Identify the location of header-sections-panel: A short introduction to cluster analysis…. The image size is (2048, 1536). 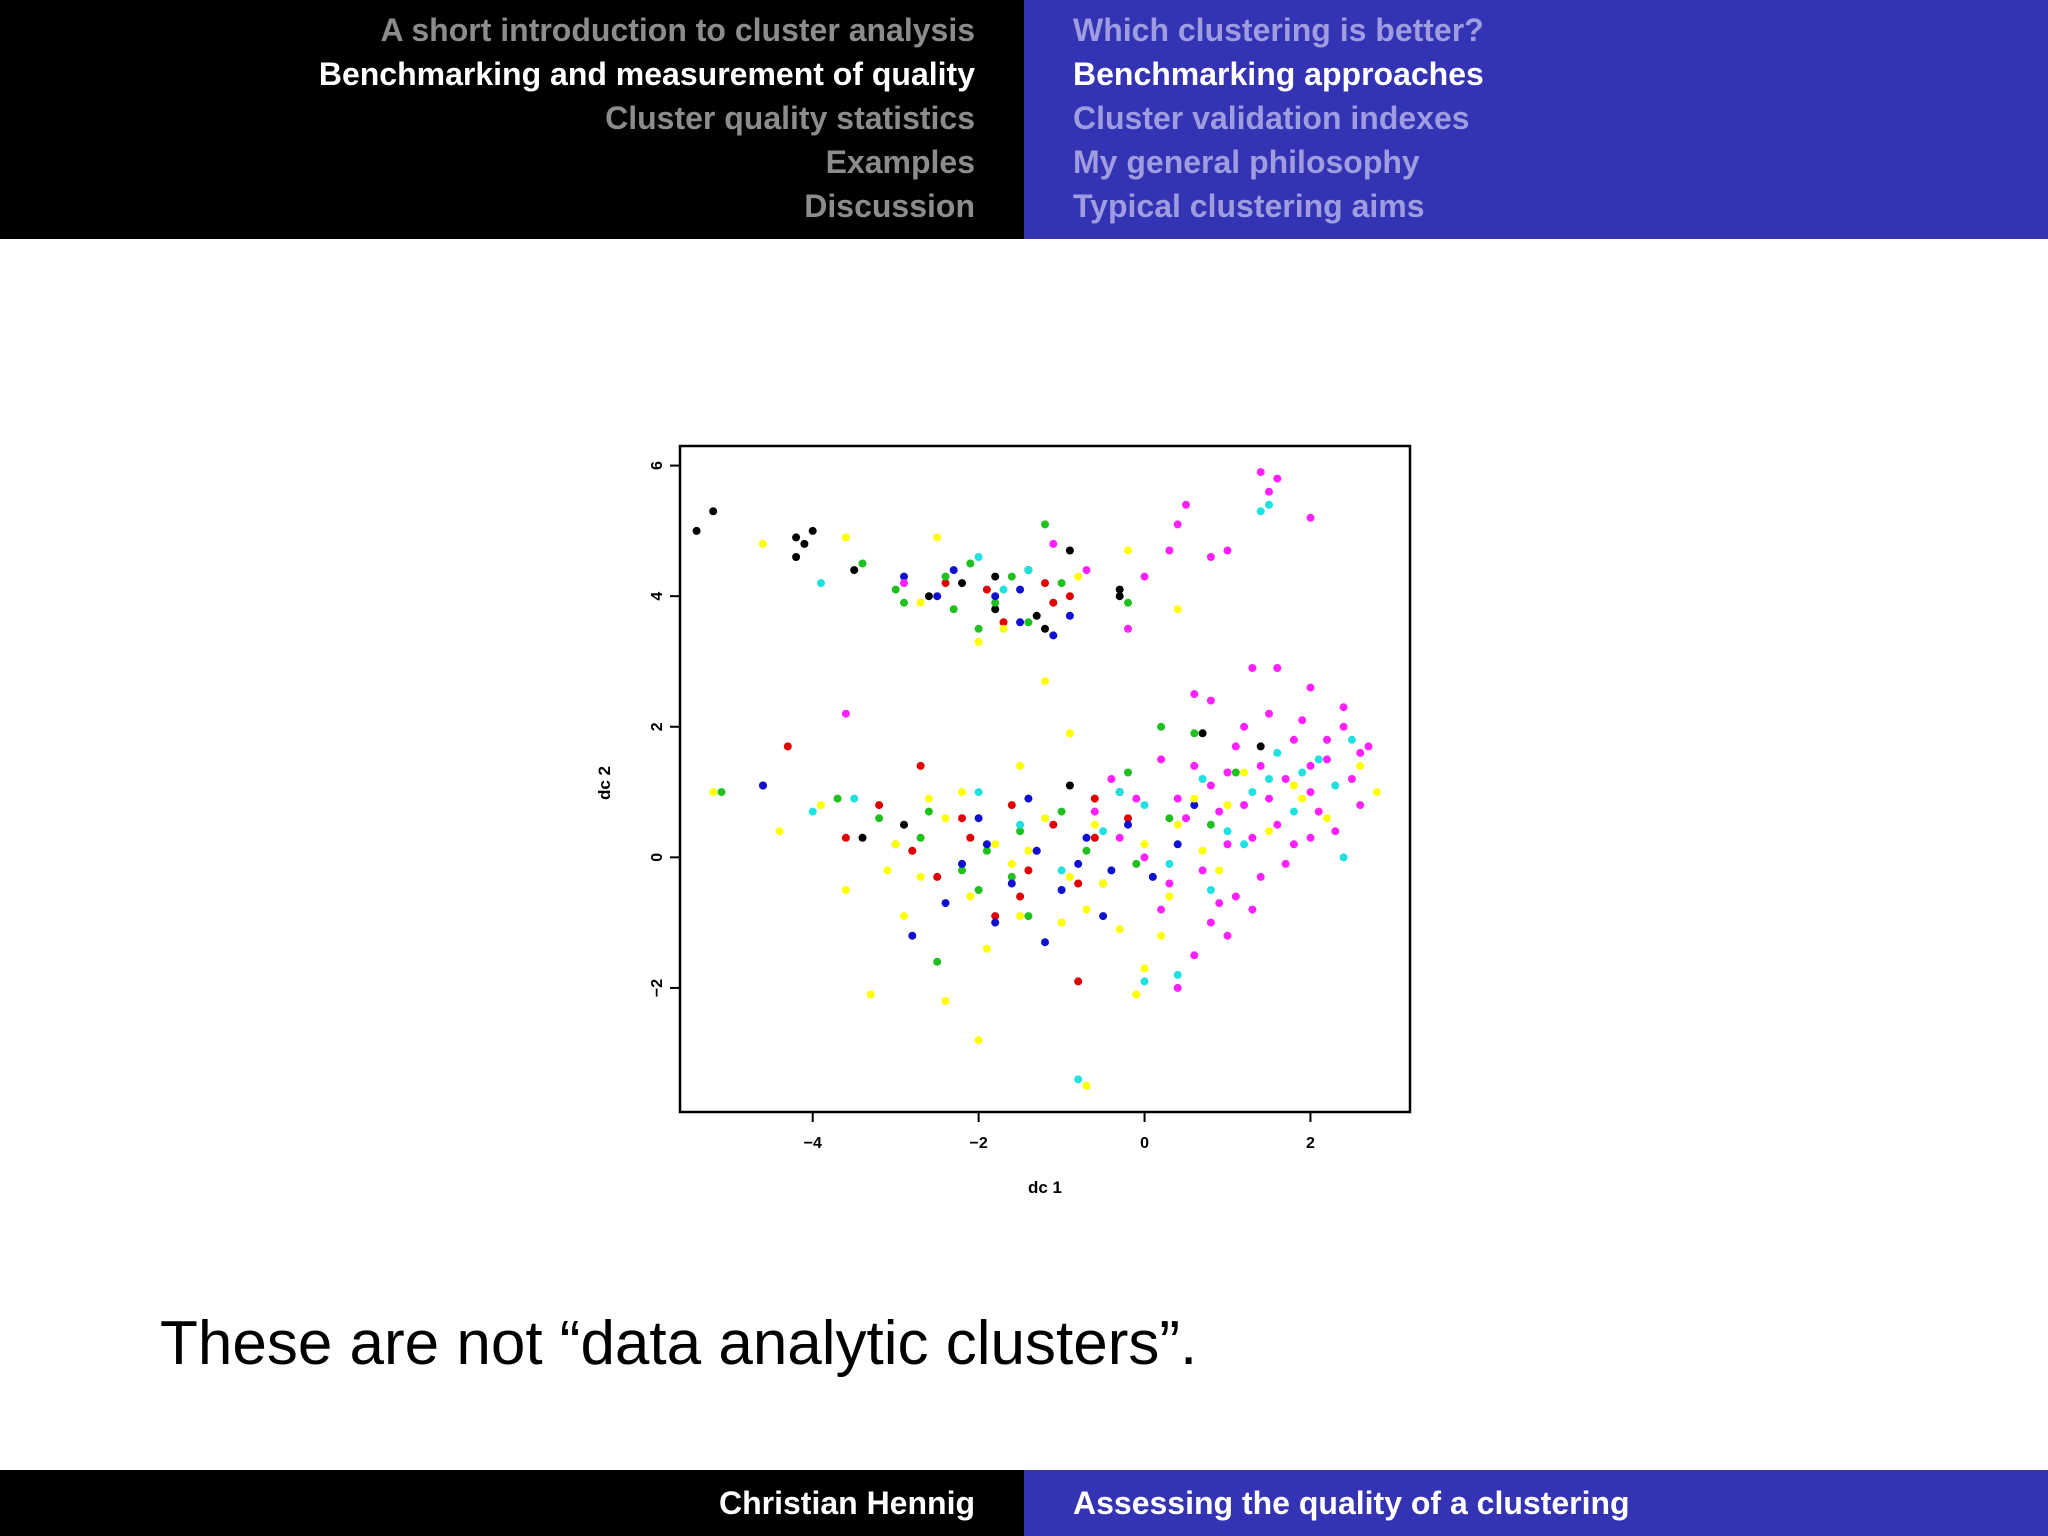
(512, 119).